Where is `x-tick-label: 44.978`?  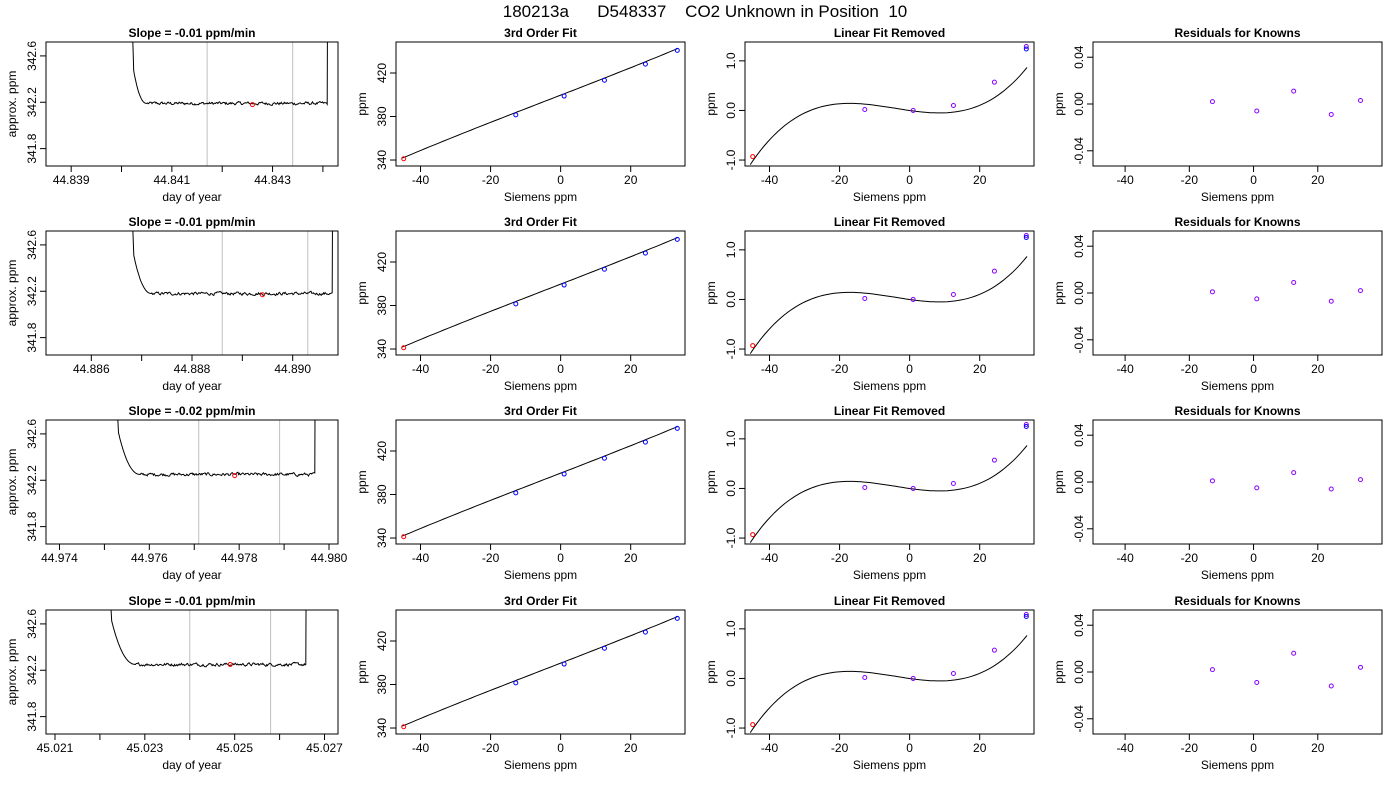 x-tick-label: 44.978 is located at coordinates (239, 558).